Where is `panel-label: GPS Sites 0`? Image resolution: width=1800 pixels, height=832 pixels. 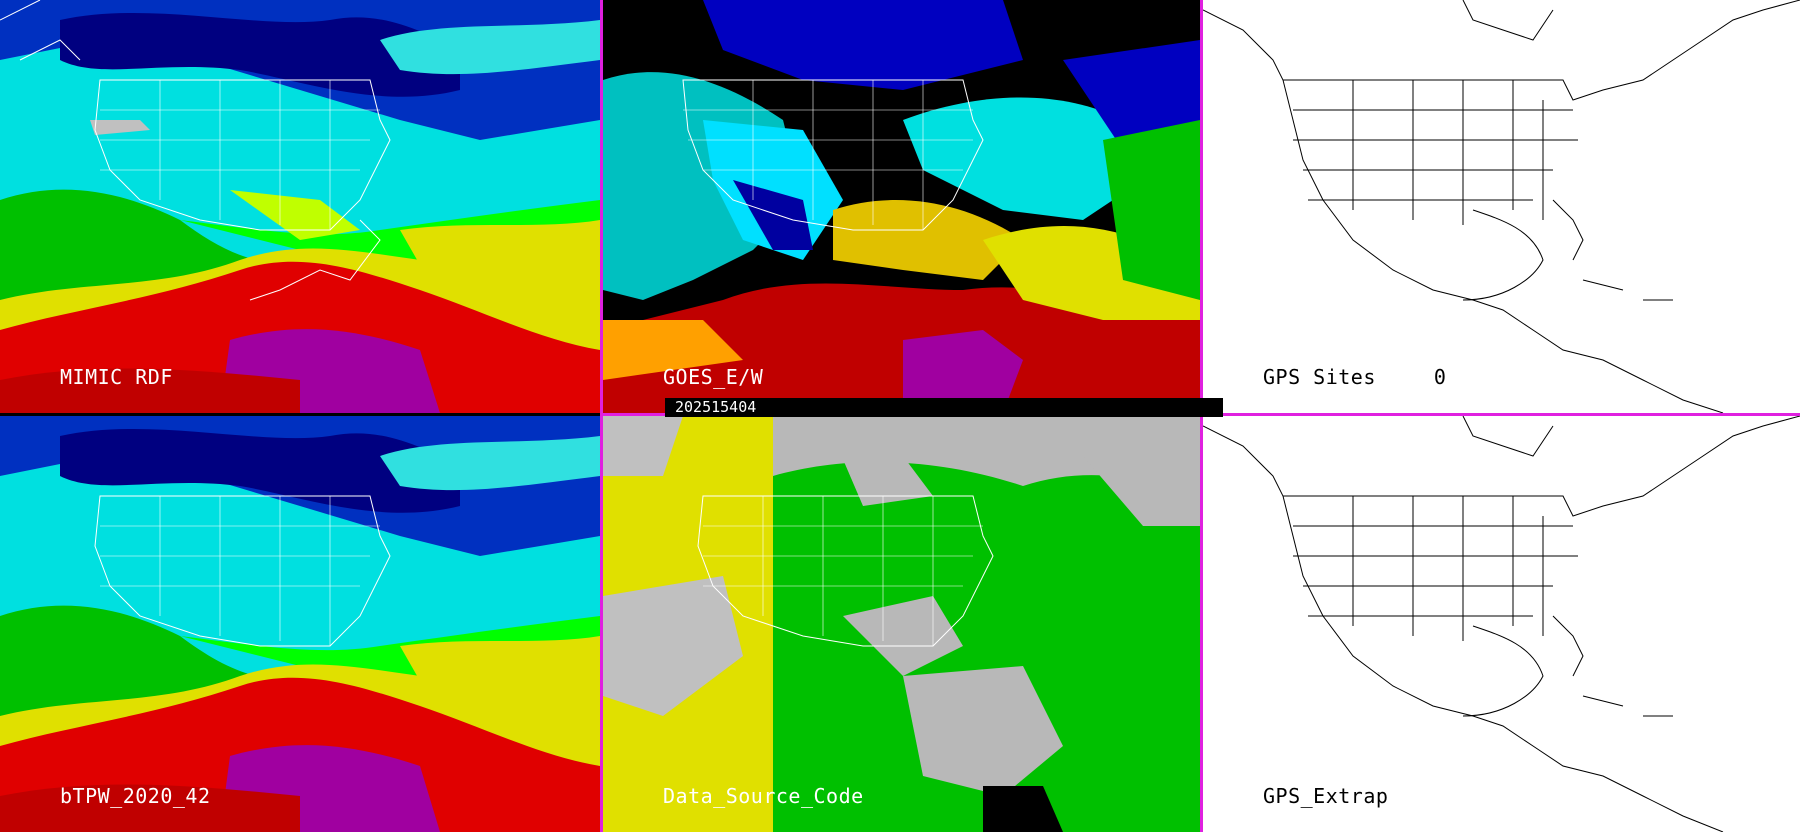
panel-label: GPS Sites 0 is located at coordinates (1354, 377).